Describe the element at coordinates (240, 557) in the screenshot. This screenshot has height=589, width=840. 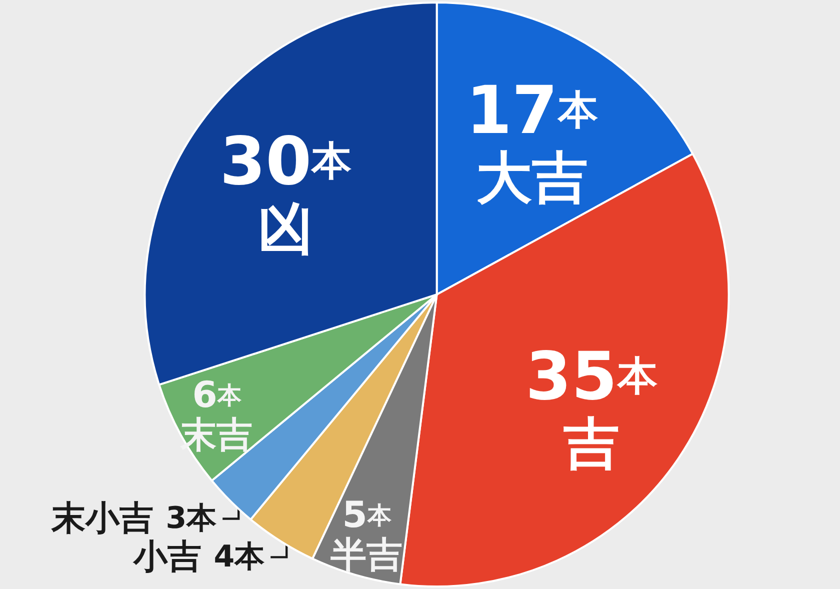
I see `data-label: 4本` at that location.